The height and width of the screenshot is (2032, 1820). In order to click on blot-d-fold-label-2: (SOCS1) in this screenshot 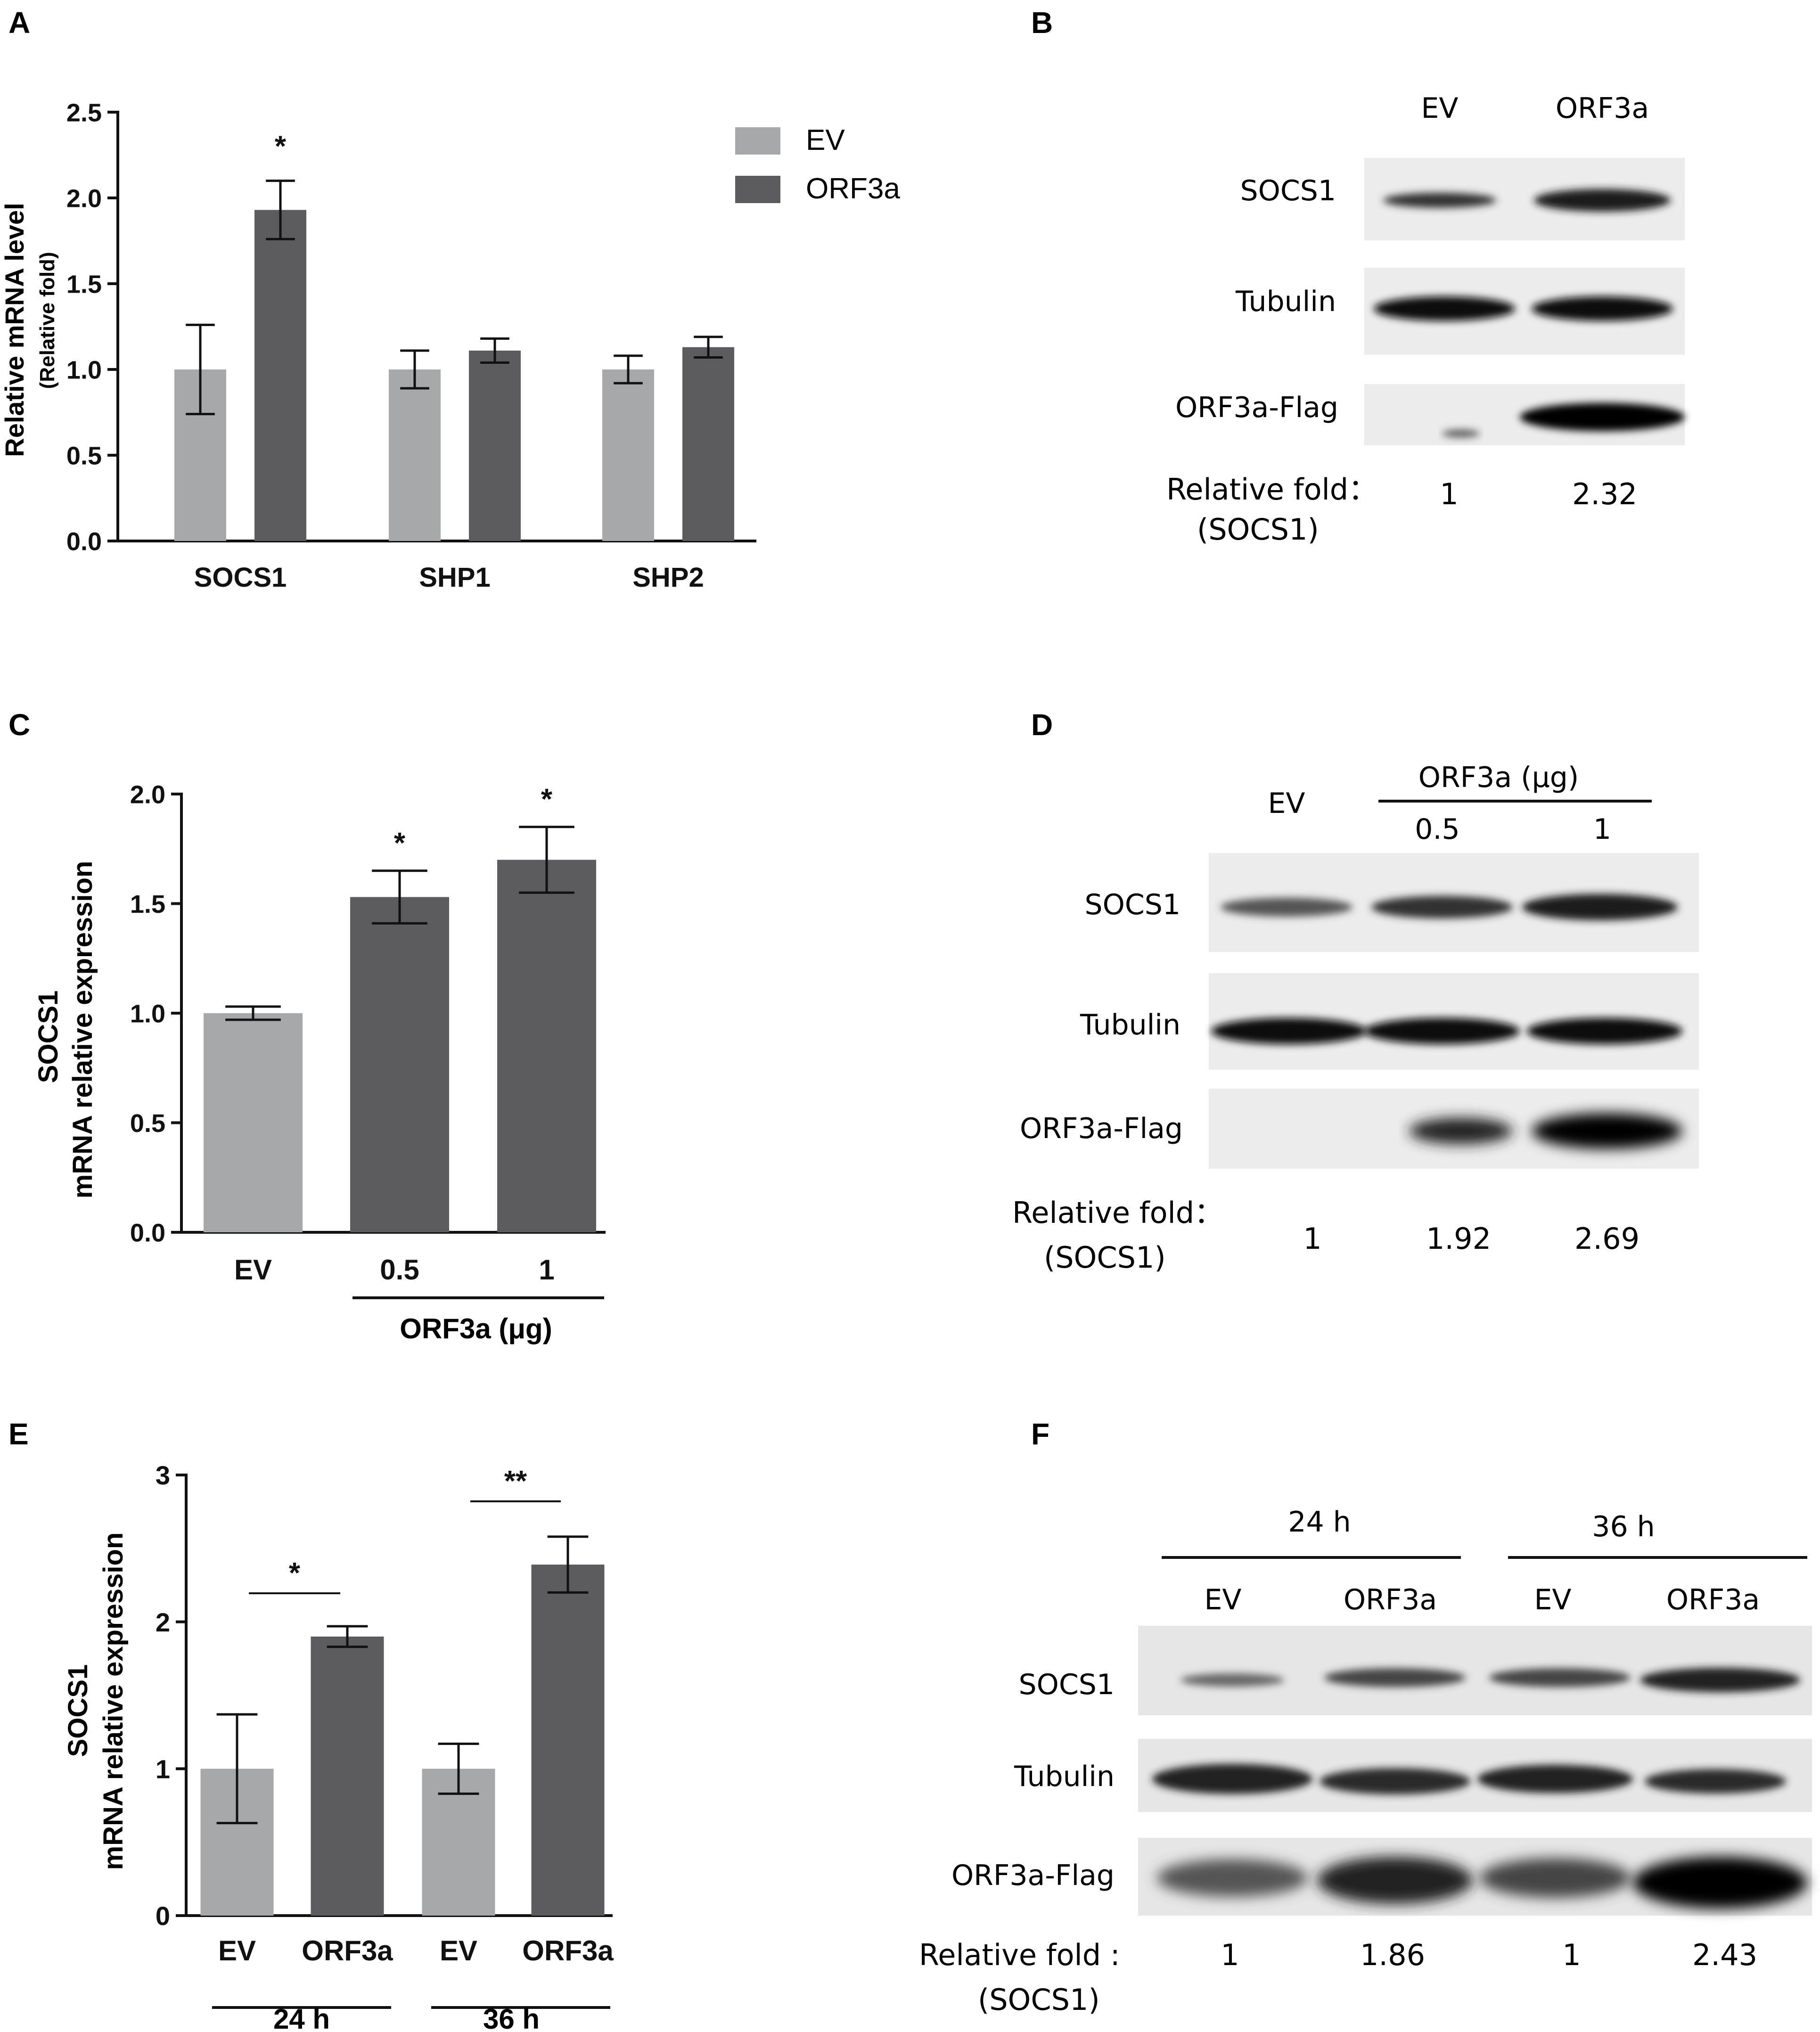, I will do `click(1105, 1257)`.